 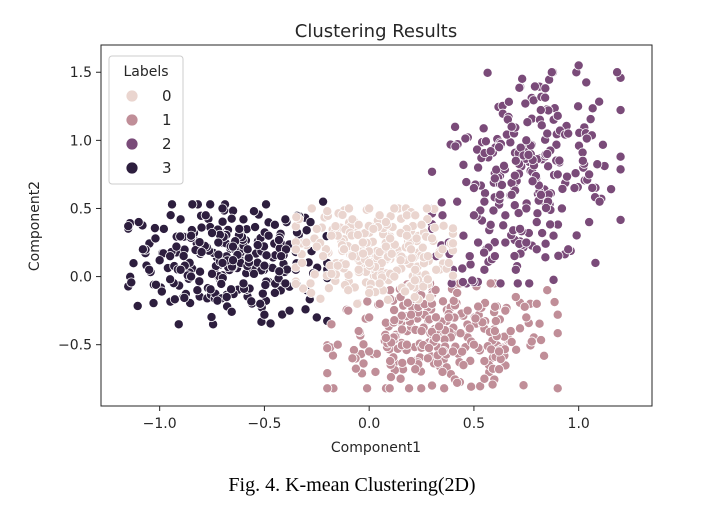 What do you see at coordinates (132, 168) in the screenshot?
I see `legend-marker` at bounding box center [132, 168].